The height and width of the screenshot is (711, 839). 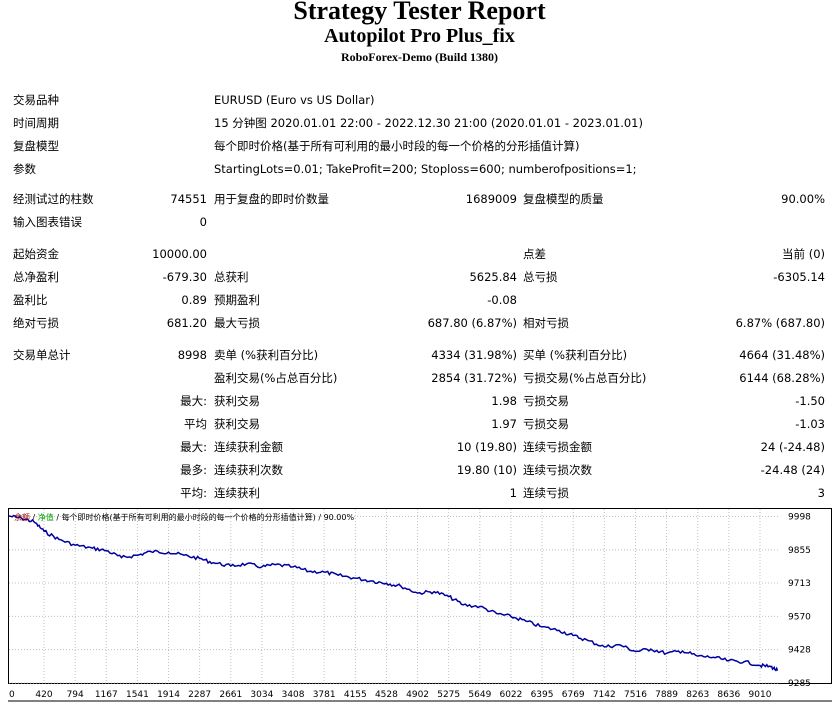 I want to click on errors-label: 输入图表错误, so click(x=47, y=222).